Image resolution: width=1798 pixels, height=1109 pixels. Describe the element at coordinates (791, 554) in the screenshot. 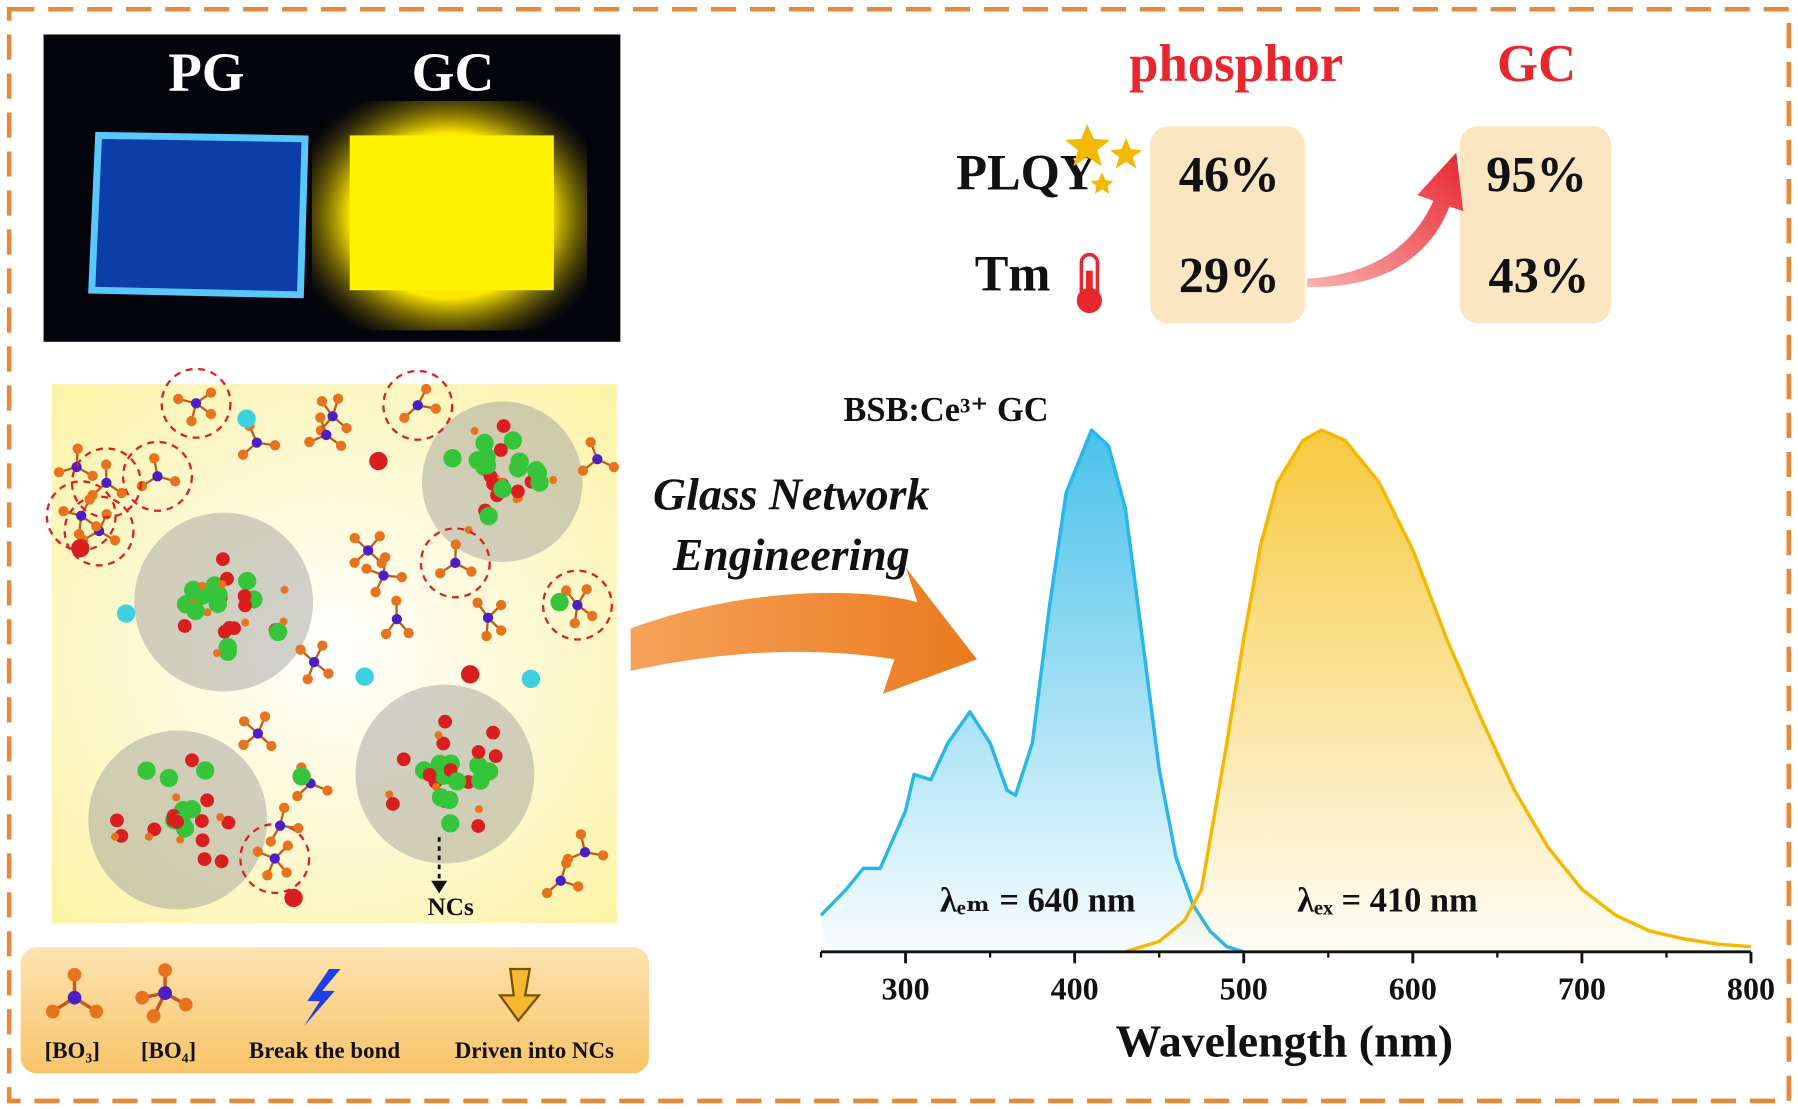

I see `process-label: Engineering` at that location.